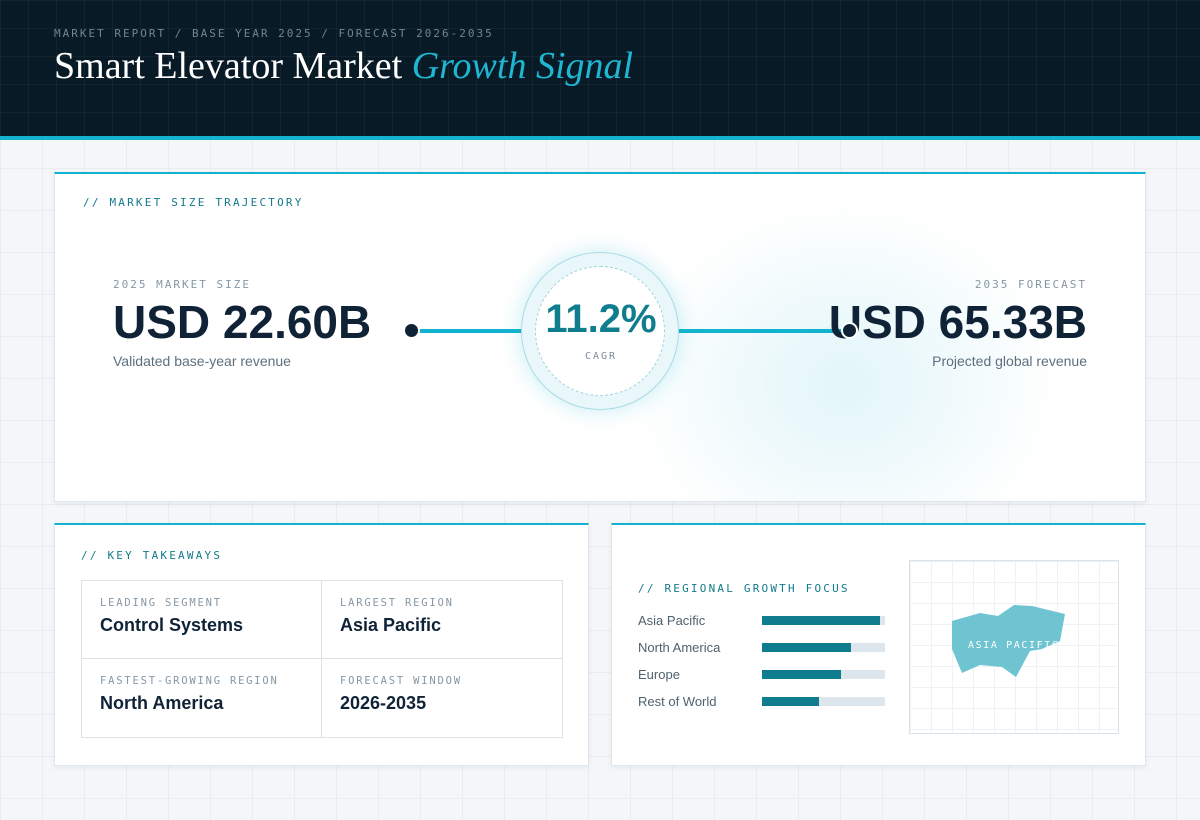 The height and width of the screenshot is (820, 1200). I want to click on takeaway-label: FORECAST WINDOW, so click(401, 681).